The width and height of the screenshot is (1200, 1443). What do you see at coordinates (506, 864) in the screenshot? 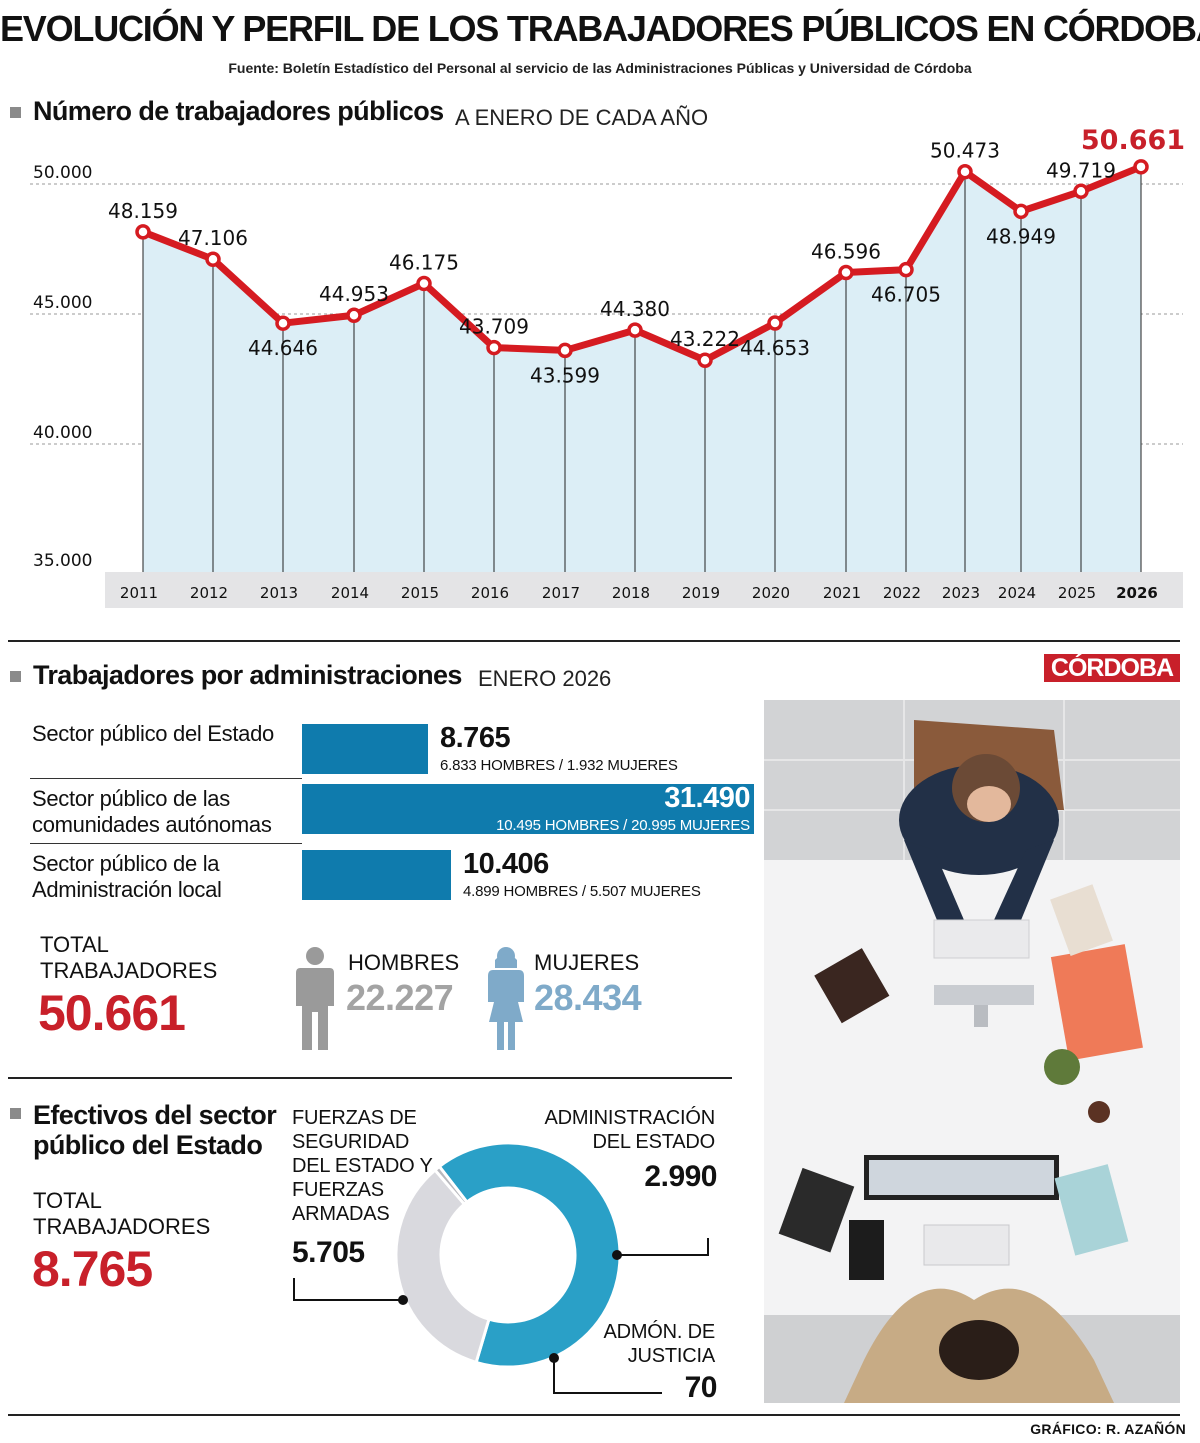
I see `bar-value: 10.406` at bounding box center [506, 864].